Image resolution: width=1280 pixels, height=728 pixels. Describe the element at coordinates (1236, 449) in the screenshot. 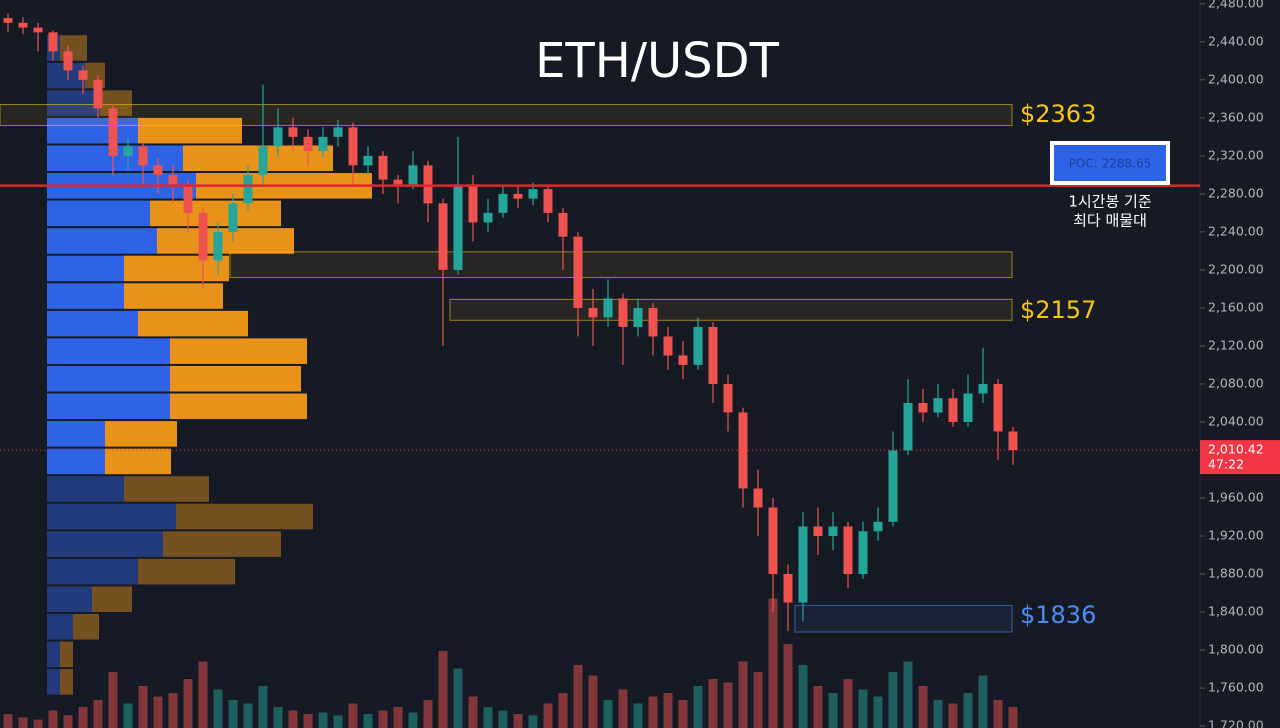

I see `last-price-label: 2,010.42` at that location.